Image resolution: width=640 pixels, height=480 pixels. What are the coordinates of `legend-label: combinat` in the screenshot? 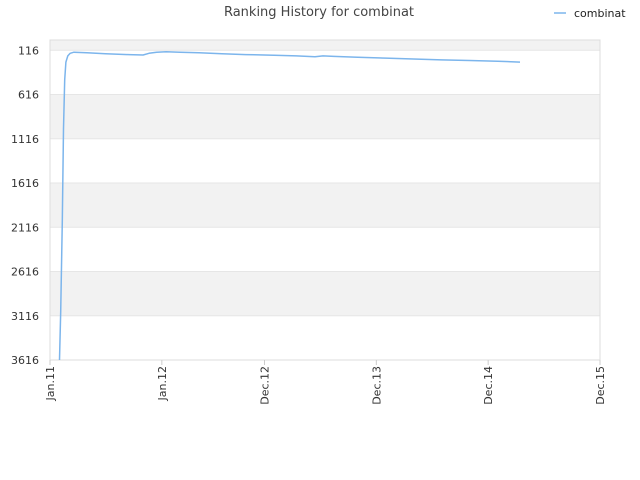 It's located at (600, 13).